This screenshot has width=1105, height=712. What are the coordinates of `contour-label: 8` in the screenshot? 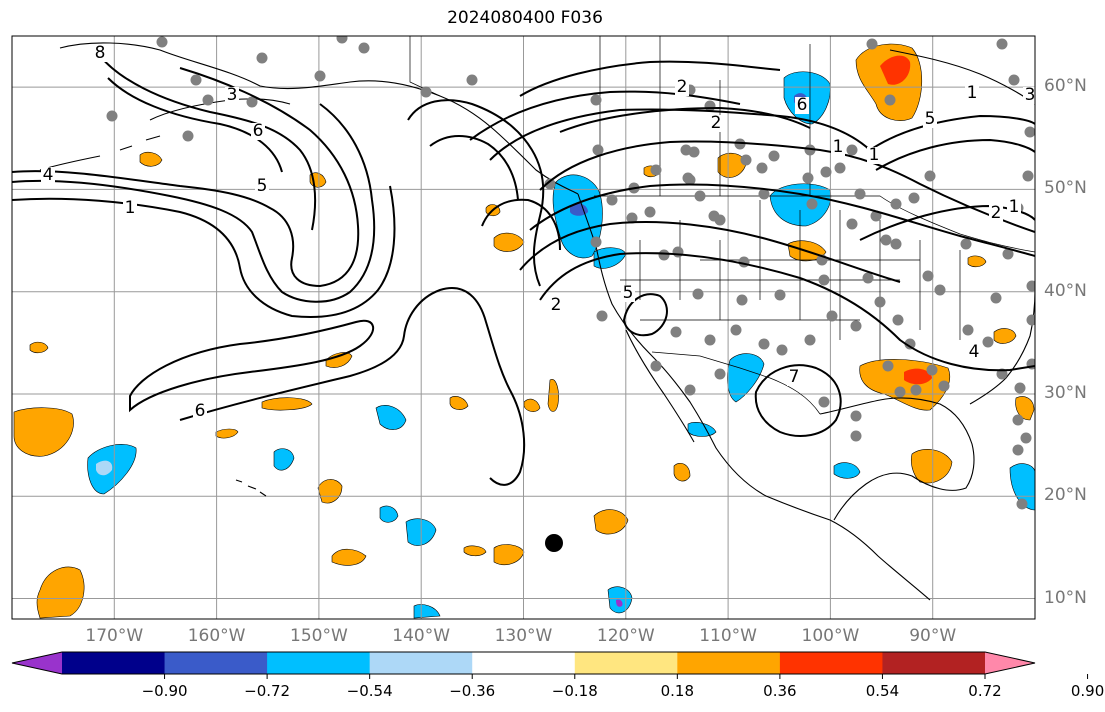 It's located at (100, 53).